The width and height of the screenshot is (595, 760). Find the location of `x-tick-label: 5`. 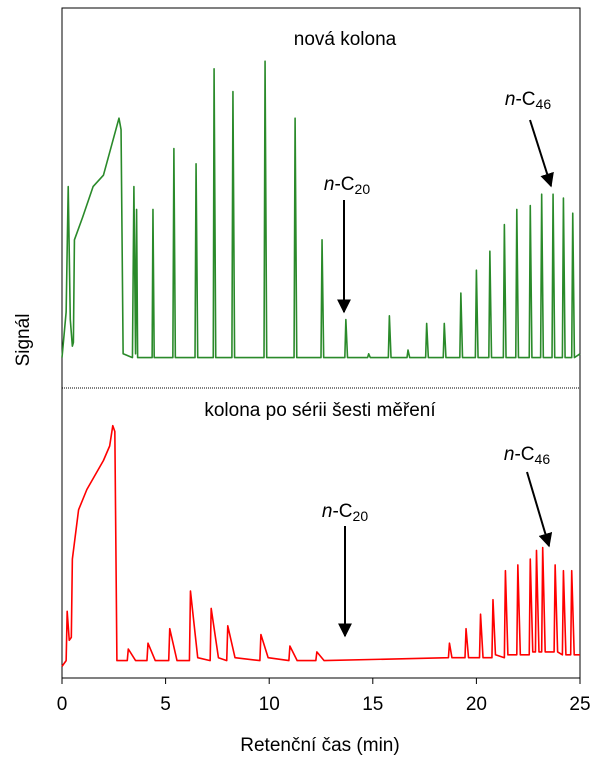

x-tick-label: 5 is located at coordinates (165, 704).